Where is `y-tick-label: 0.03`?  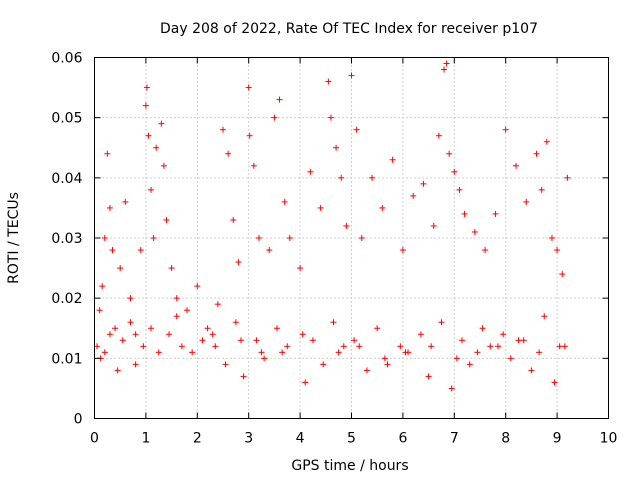 y-tick-label: 0.03 is located at coordinates (66, 239).